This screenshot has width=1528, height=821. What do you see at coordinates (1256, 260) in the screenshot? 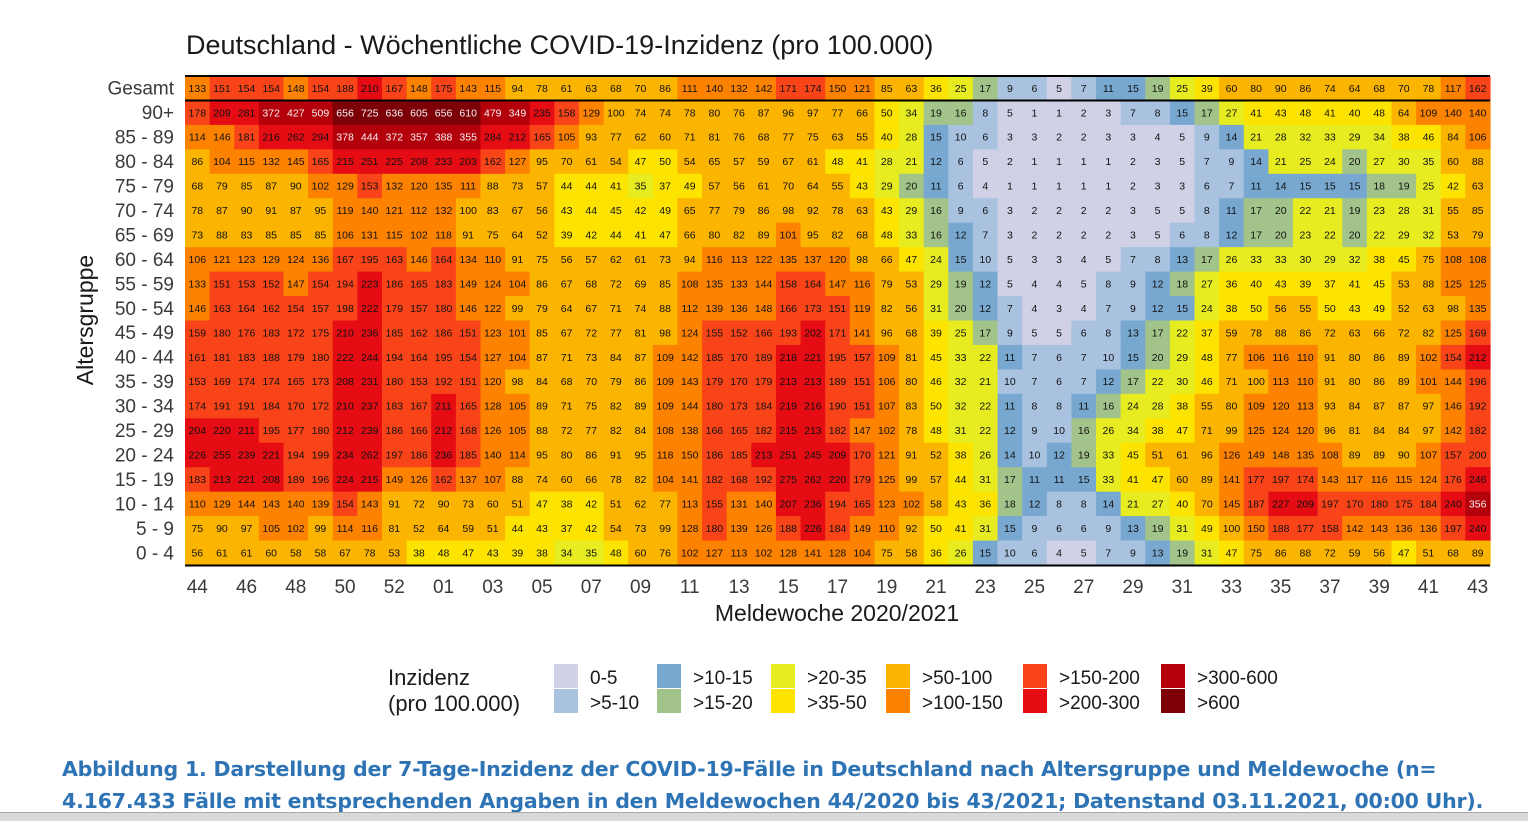
I see `cell-value-label: 33` at bounding box center [1256, 260].